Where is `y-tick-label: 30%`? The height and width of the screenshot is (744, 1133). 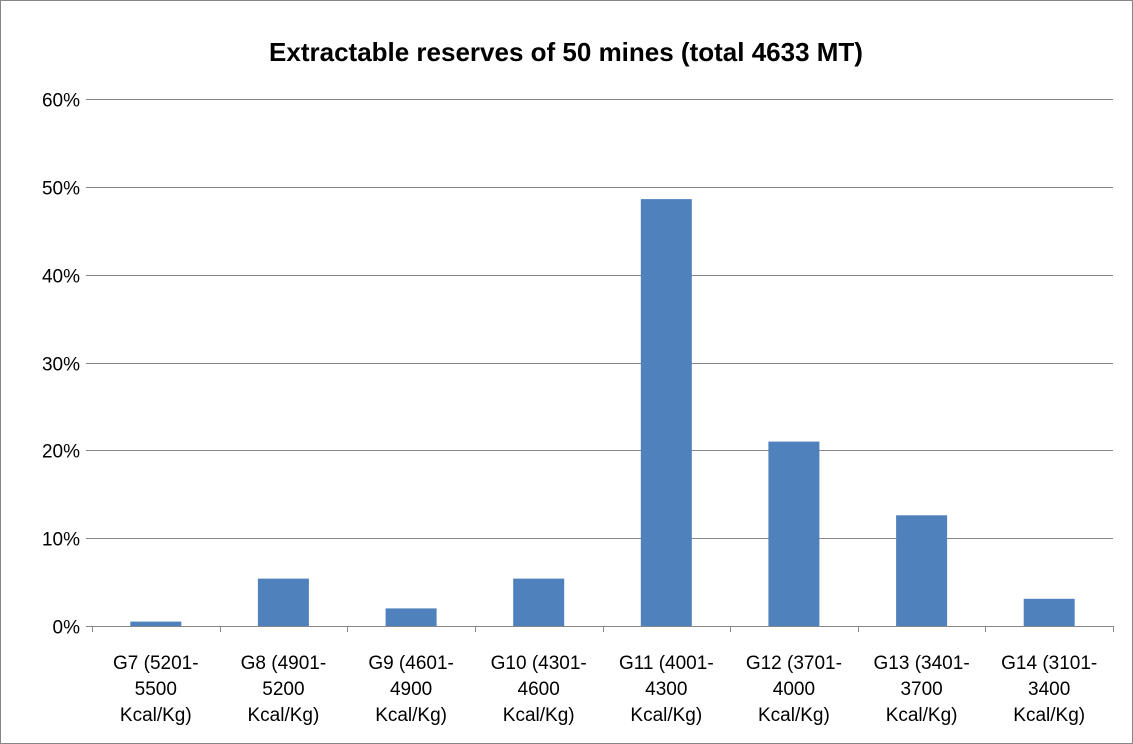 y-tick-label: 30% is located at coordinates (61, 365).